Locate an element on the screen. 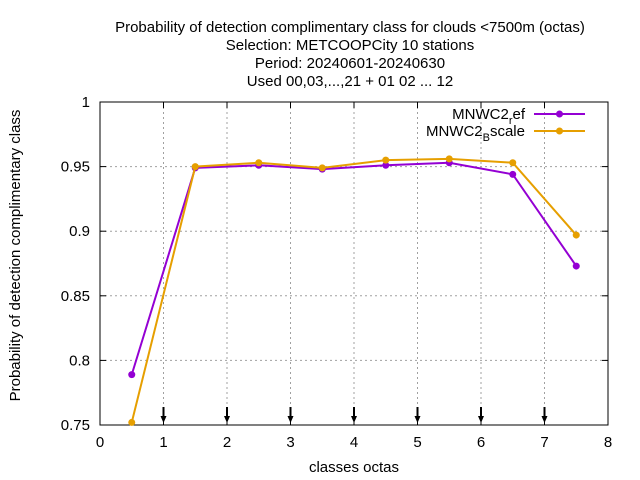  x-tick-label: 1 is located at coordinates (163, 442).